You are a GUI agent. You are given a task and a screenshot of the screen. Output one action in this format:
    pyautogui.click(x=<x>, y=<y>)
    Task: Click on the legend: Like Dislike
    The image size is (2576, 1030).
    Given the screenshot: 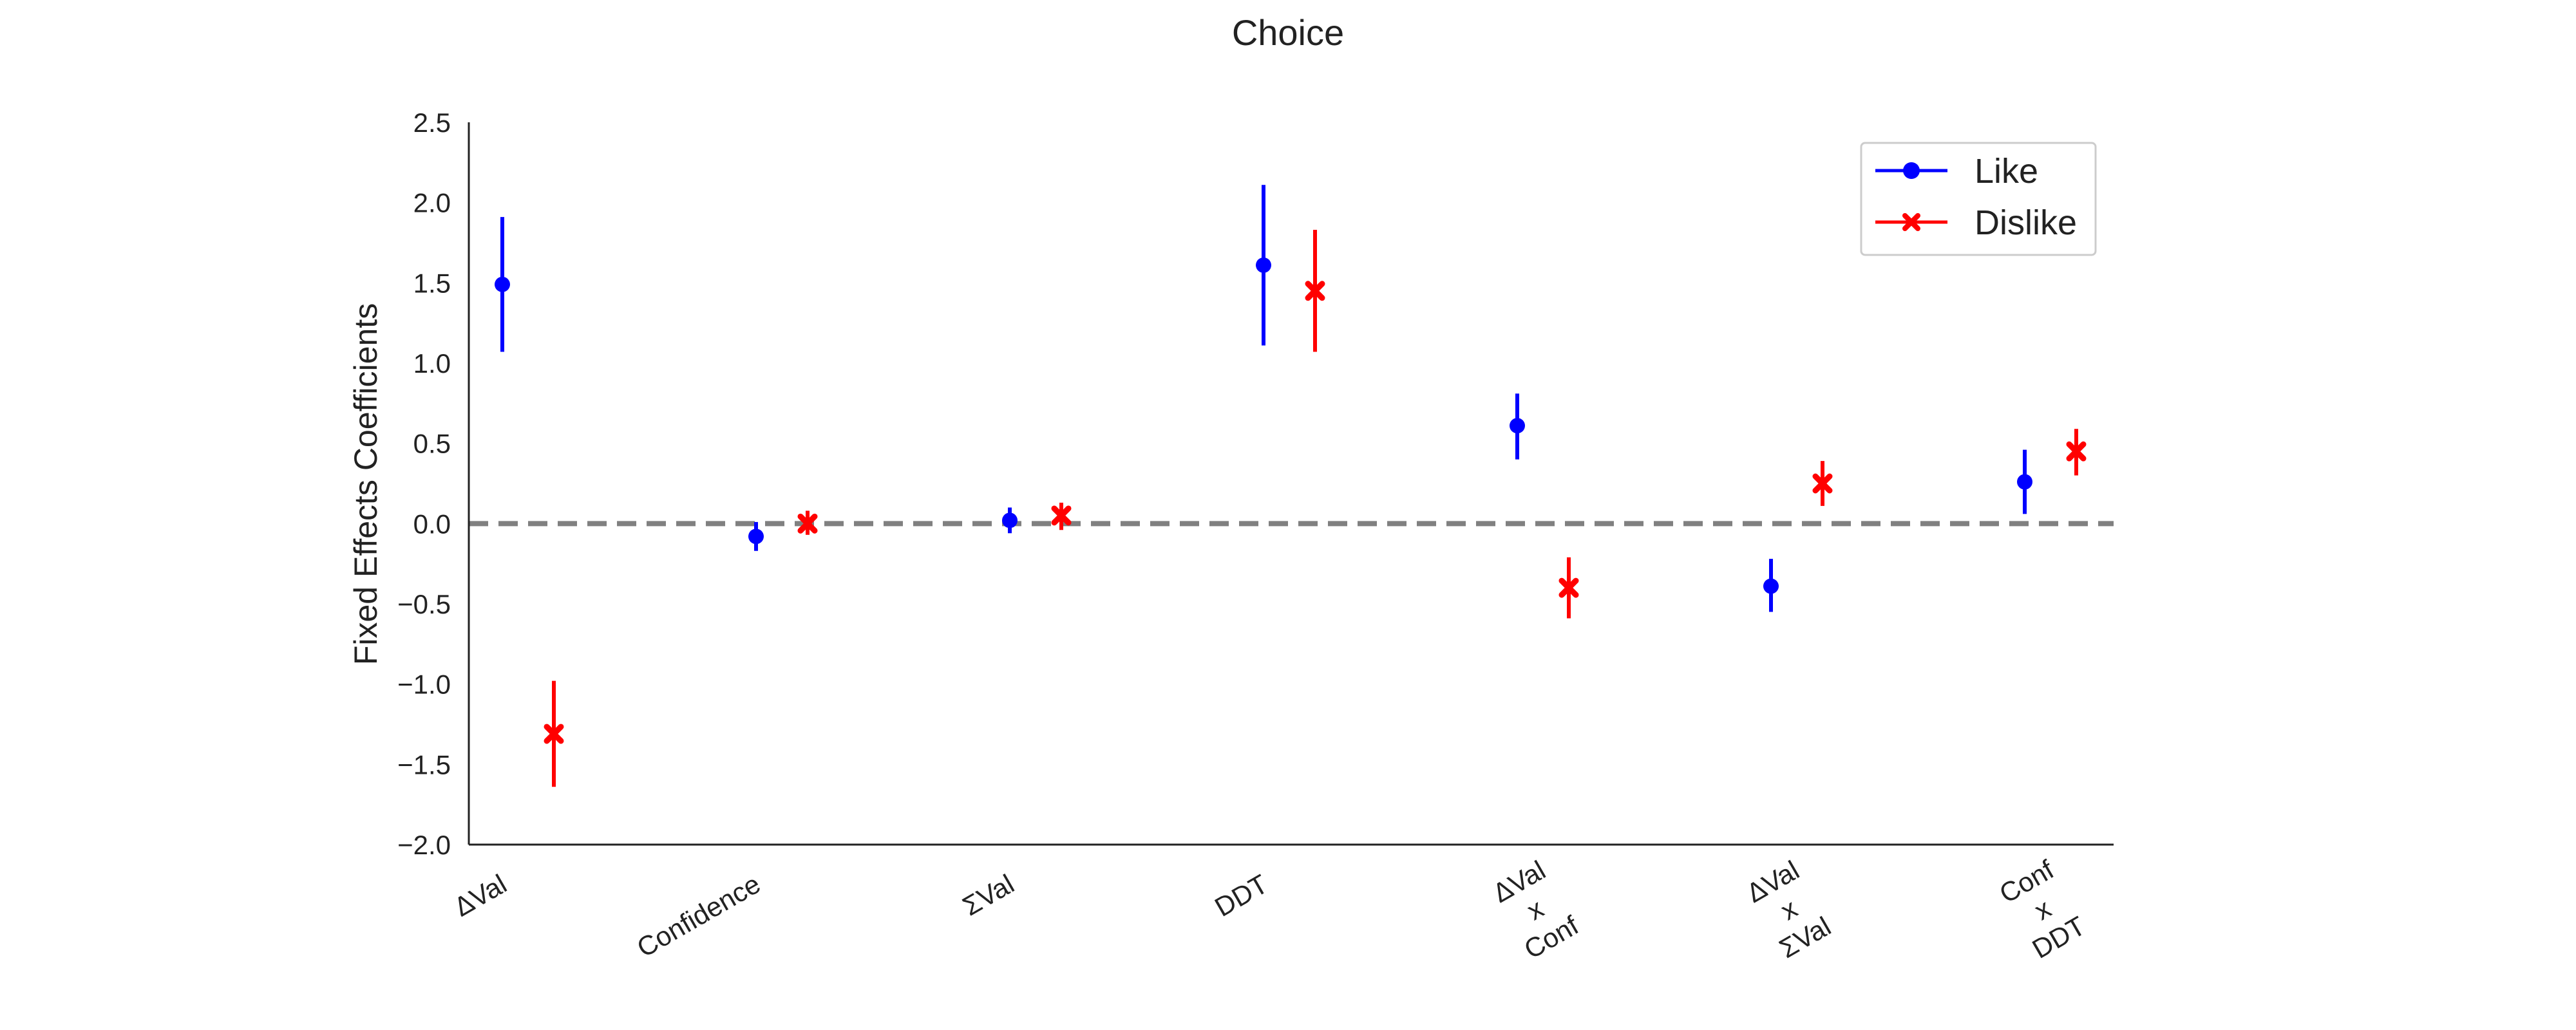 What is the action you would take?
    pyautogui.click(x=1979, y=199)
    